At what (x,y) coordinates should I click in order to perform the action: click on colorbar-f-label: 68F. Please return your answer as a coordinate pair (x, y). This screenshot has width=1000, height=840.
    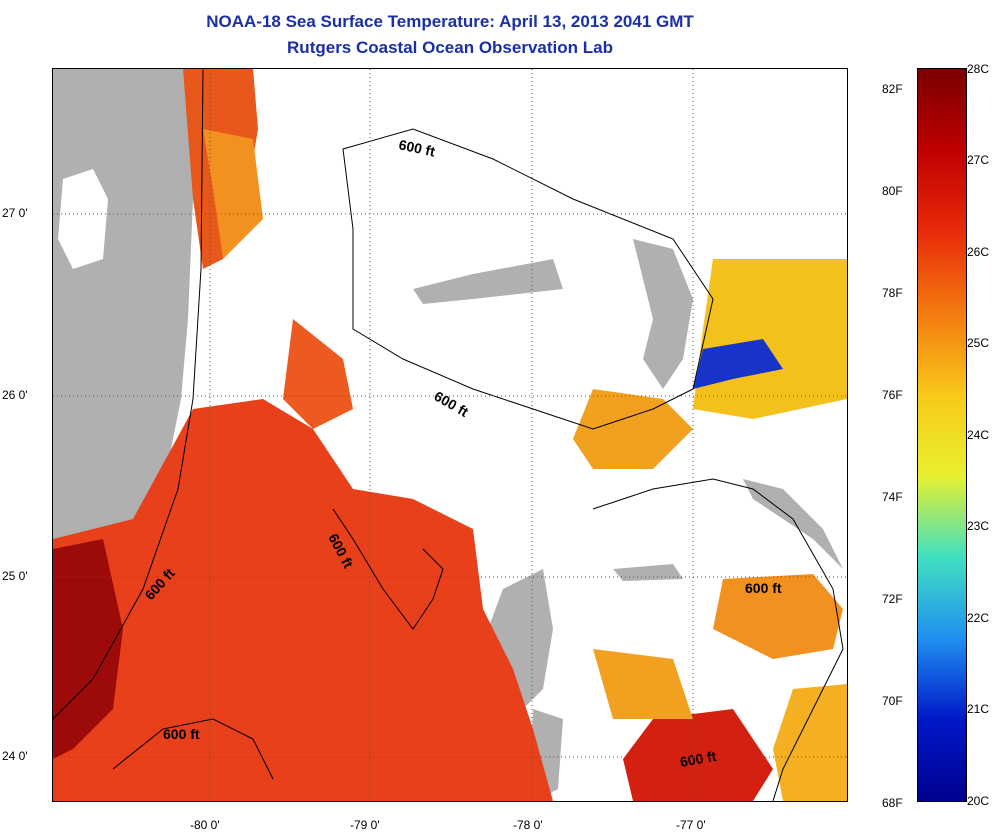
    Looking at the image, I should click on (892, 803).